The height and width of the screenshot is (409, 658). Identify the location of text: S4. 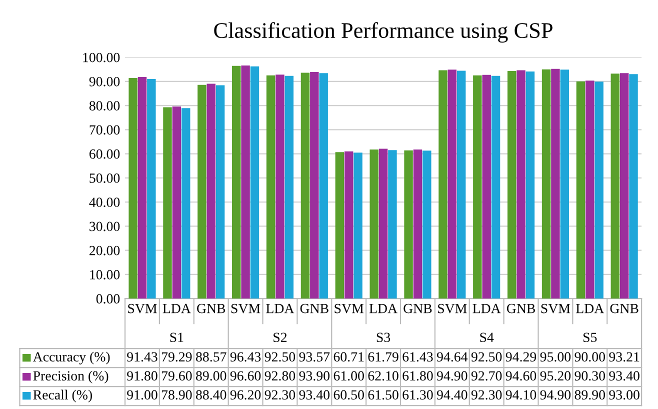
(487, 337).